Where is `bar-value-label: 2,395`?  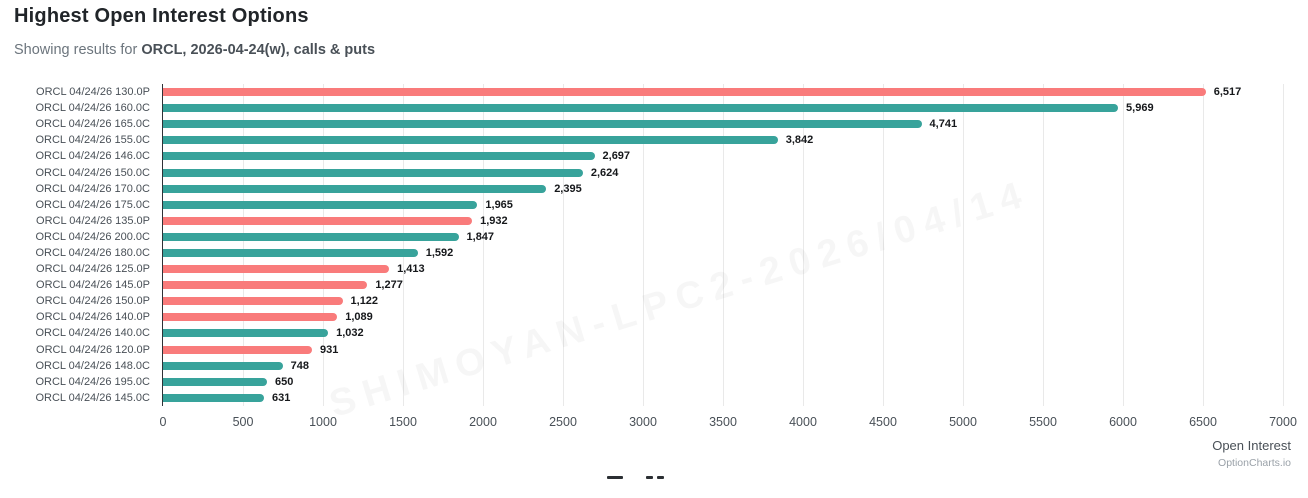 bar-value-label: 2,395 is located at coordinates (568, 188).